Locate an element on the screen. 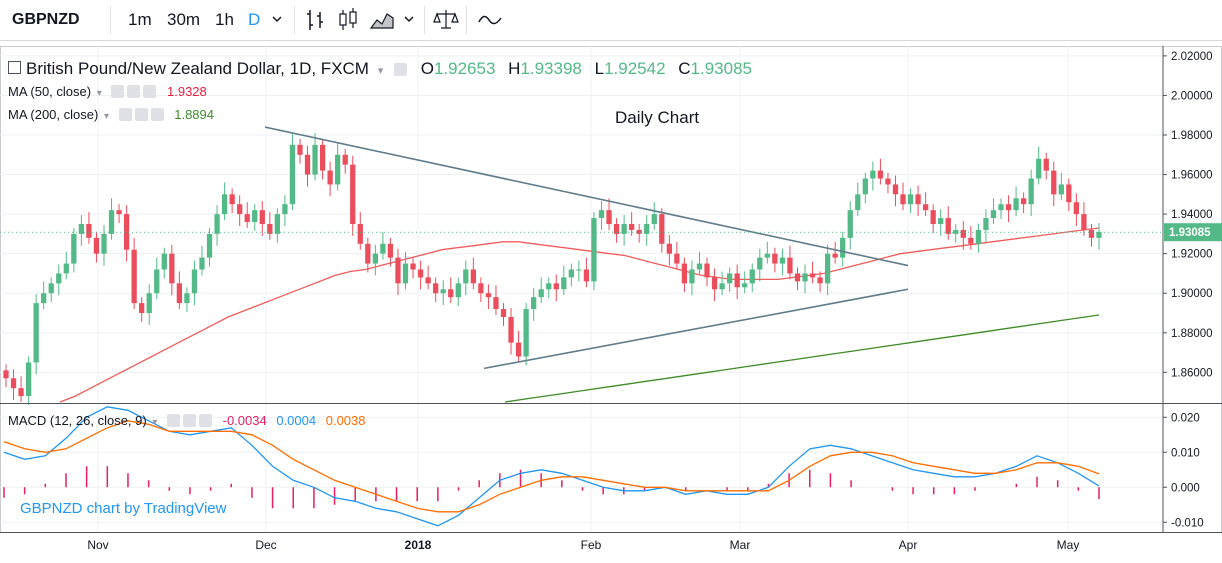 The image size is (1222, 563). price-tick-label: 1.96000 is located at coordinates (1192, 176).